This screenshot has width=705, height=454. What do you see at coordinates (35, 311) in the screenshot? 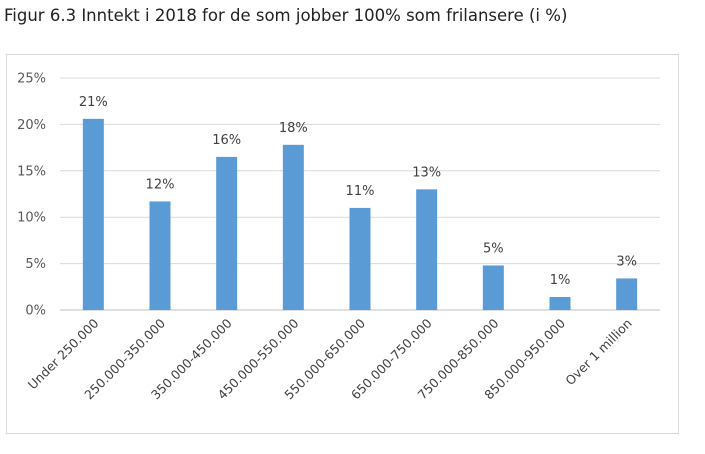
I see `y-tick-label: 0%` at bounding box center [35, 311].